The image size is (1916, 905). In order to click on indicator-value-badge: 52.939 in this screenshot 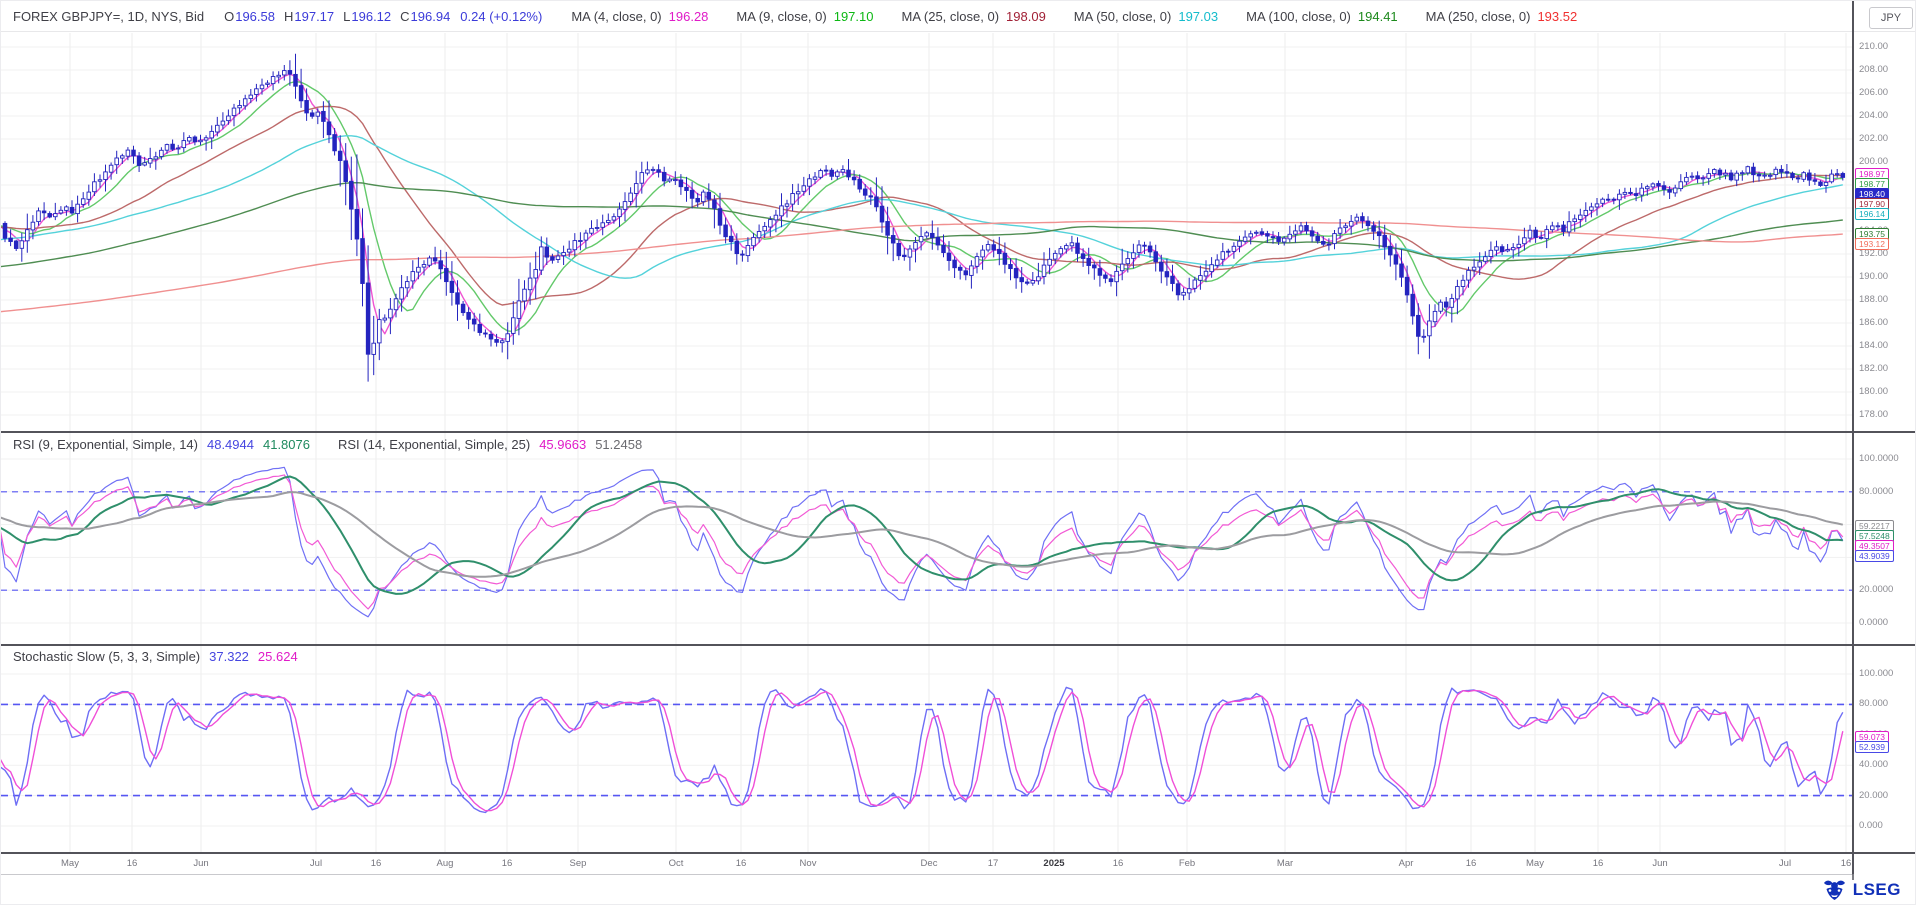, I will do `click(1872, 746)`.